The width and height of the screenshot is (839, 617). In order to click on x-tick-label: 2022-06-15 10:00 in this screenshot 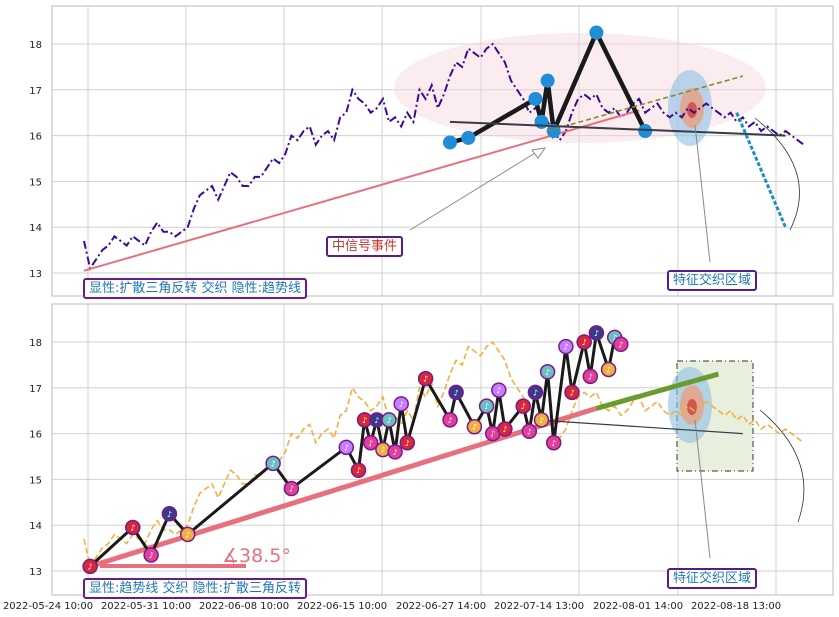, I will do `click(342, 606)`.